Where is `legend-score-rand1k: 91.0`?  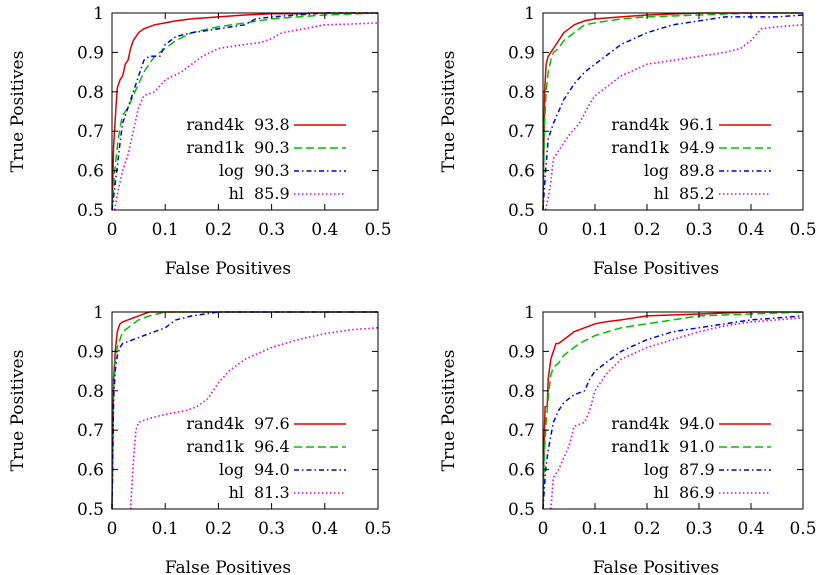 legend-score-rand1k: 91.0 is located at coordinates (697, 446).